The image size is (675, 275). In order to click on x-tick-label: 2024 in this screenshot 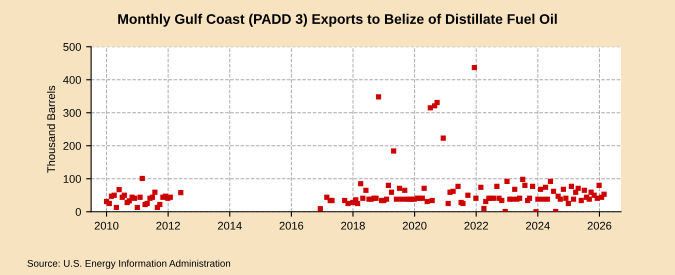, I will do `click(538, 226)`.